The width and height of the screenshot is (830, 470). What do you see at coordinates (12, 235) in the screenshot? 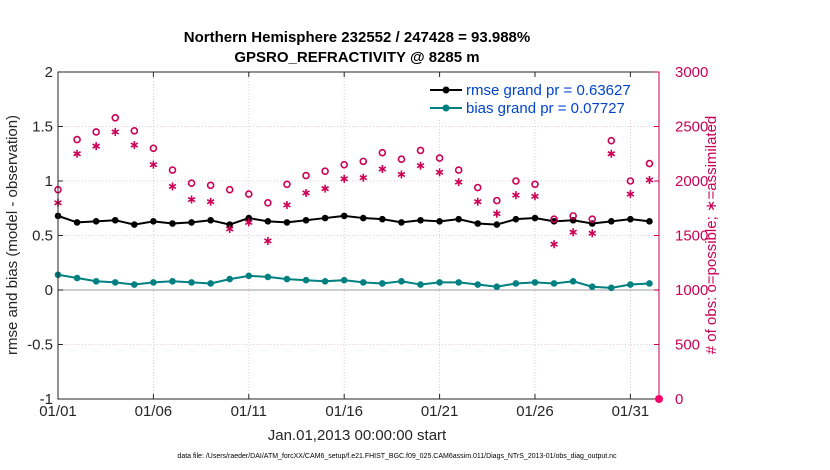
I see `y-axis-label: rmse and bias (model - observation)` at bounding box center [12, 235].